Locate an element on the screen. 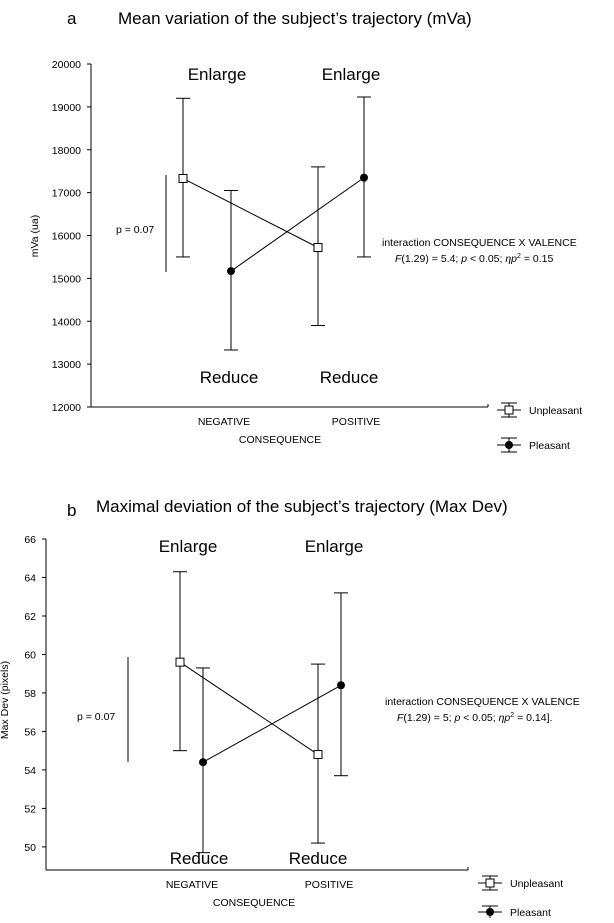  panel-b-reduce-left: Reduce is located at coordinates (199, 858).